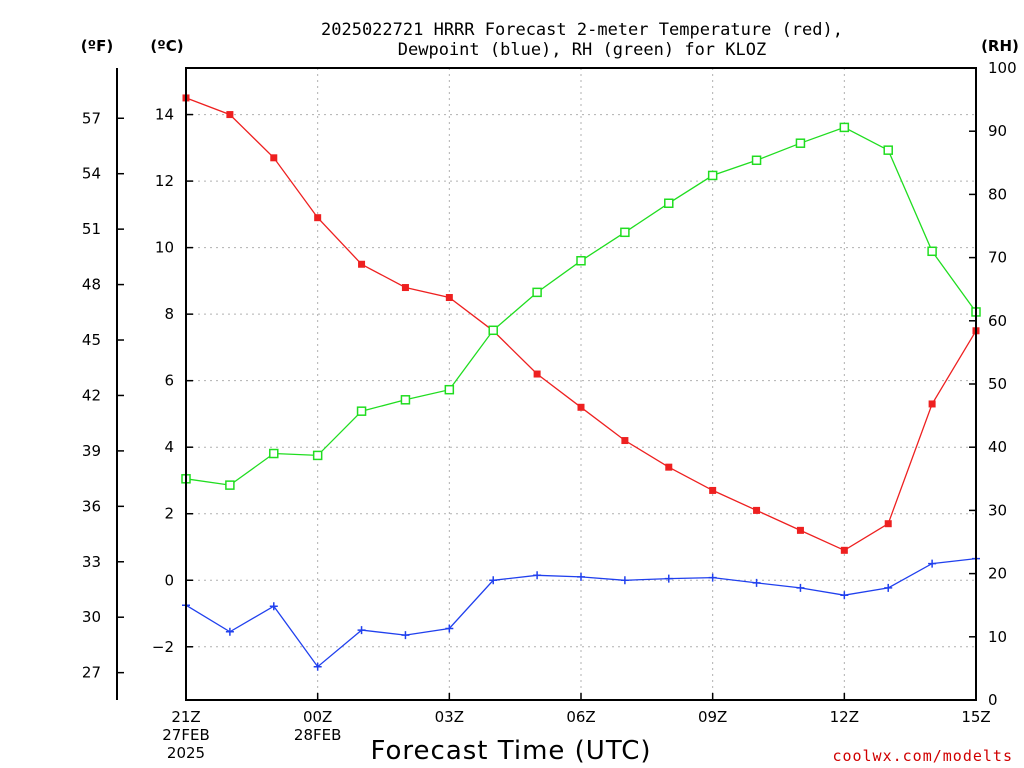  What do you see at coordinates (91, 395) in the screenshot?
I see `fahrenheit-tick-label: 42` at bounding box center [91, 395].